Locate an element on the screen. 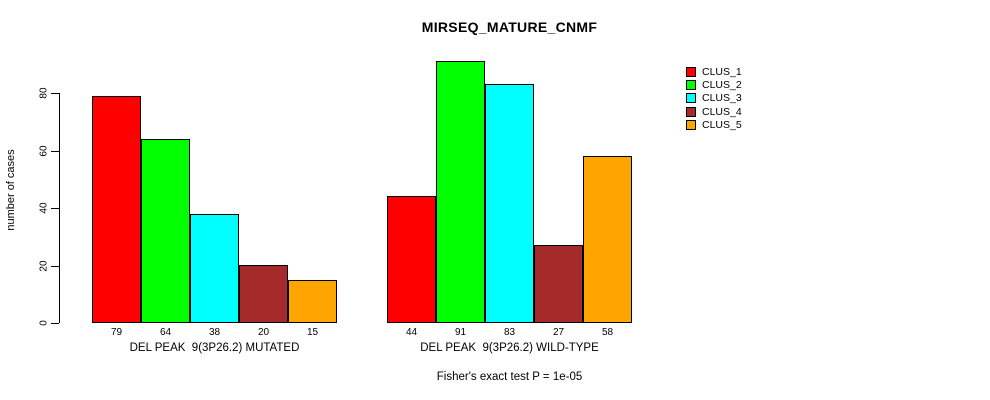 This screenshot has width=990, height=400. y-tick-label: 80 is located at coordinates (44, 93).